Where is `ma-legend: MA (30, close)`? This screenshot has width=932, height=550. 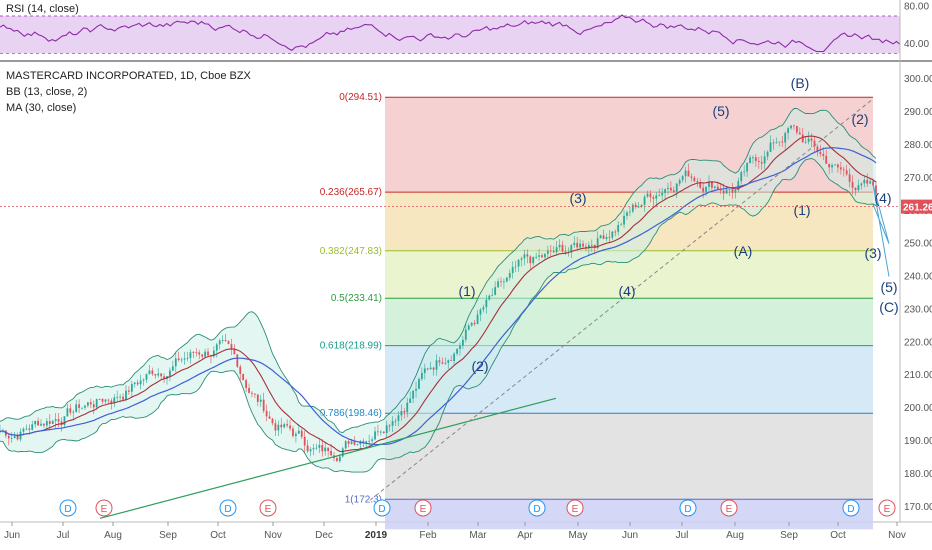 ma-legend: MA (30, close) is located at coordinates (41, 108).